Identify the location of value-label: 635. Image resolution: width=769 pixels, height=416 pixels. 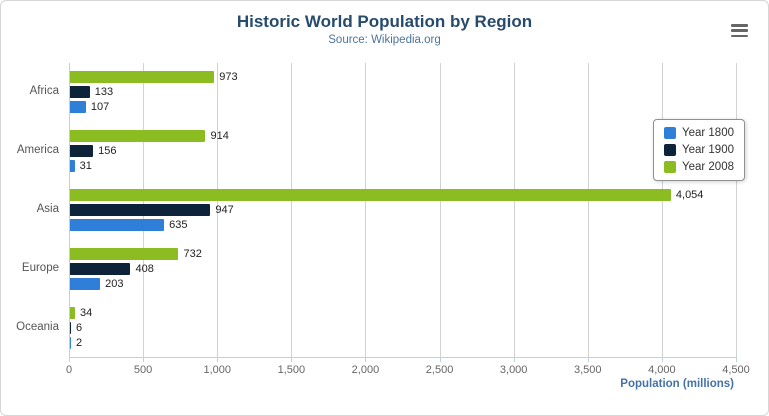
(178, 225).